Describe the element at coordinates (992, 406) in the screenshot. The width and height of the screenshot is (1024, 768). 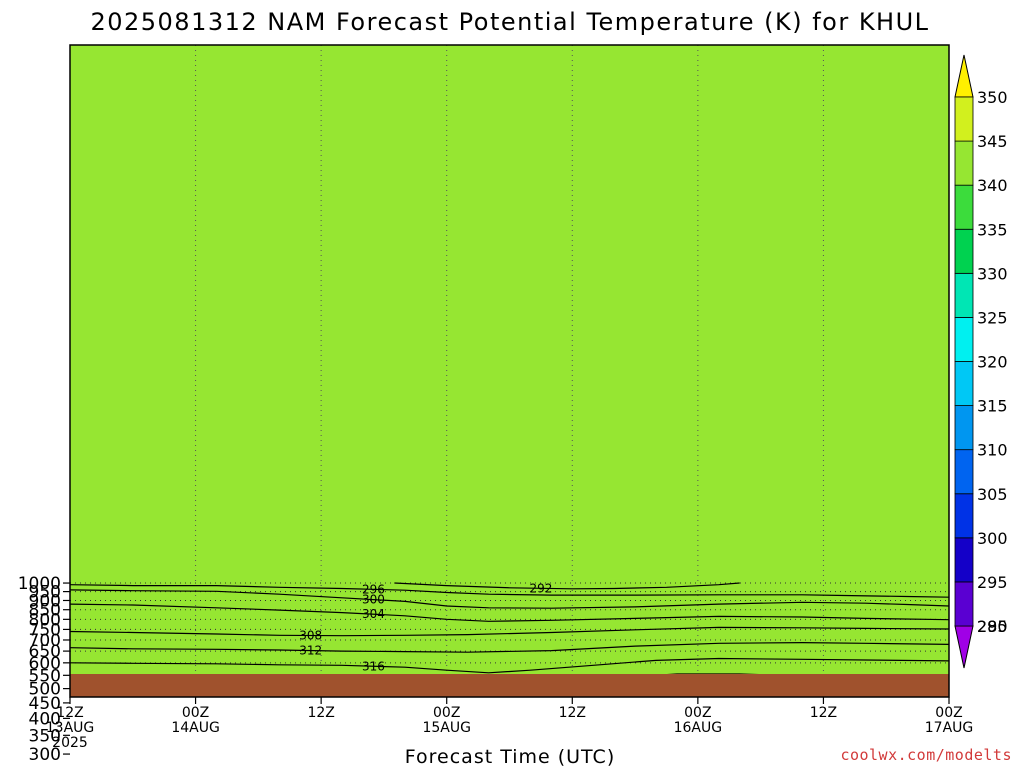
I see `colorbar-label-315: 315` at that location.